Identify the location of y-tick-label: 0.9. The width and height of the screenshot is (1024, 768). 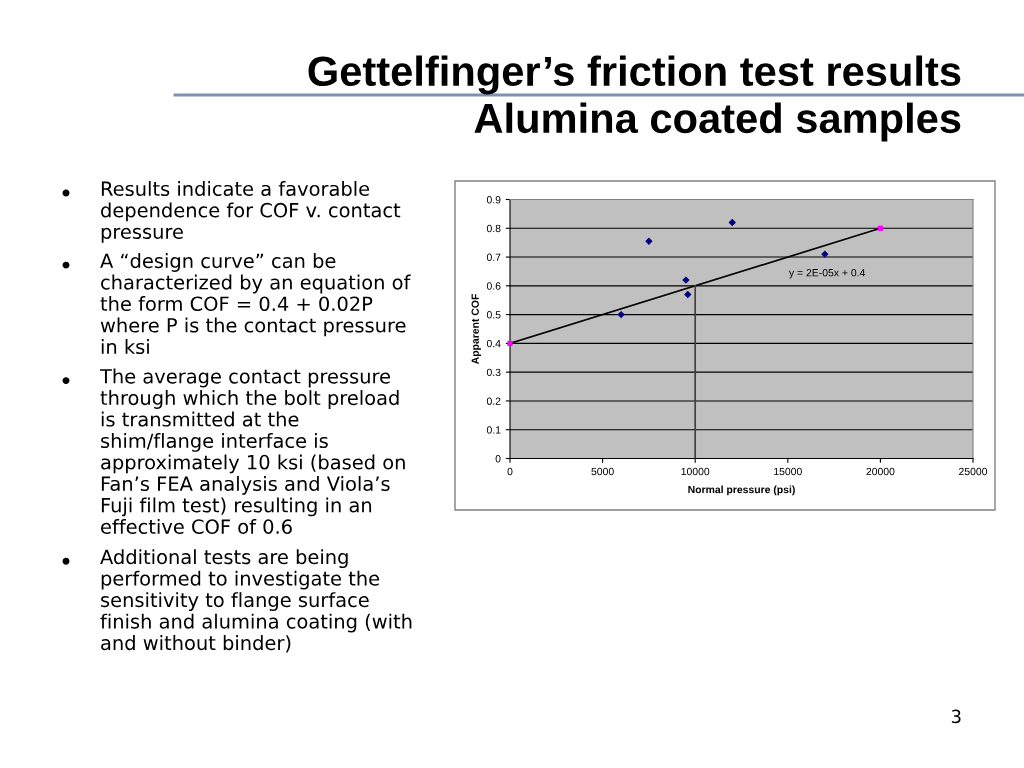
(493, 200).